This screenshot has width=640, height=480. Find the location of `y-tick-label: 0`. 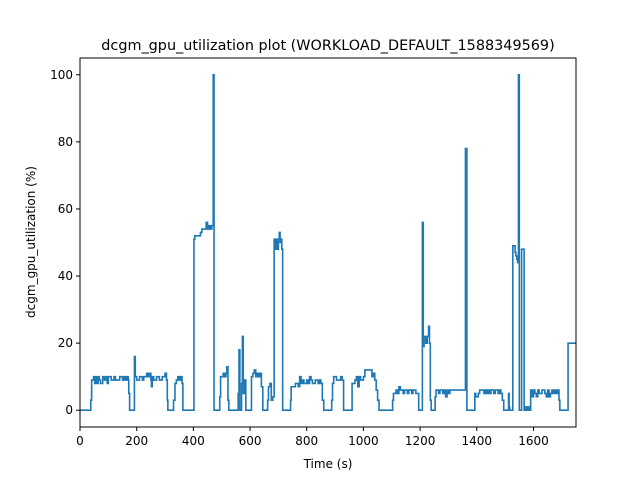

y-tick-label: 0 is located at coordinates (69, 410).